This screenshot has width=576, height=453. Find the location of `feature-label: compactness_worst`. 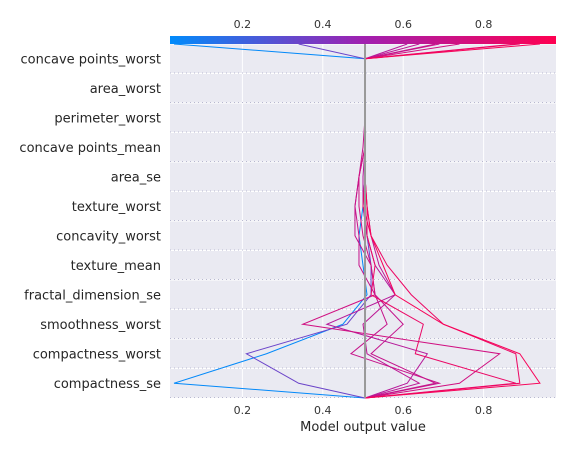

feature-label: compactness_worst is located at coordinates (97, 354).